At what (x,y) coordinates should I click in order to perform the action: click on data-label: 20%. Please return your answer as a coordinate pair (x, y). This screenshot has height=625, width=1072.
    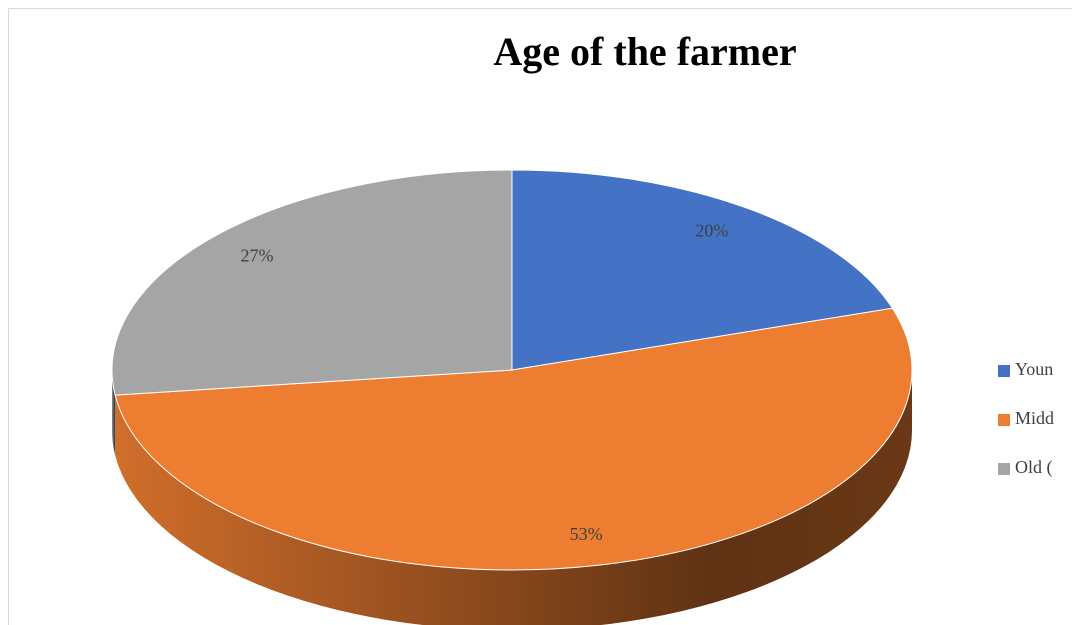
    Looking at the image, I should click on (711, 231).